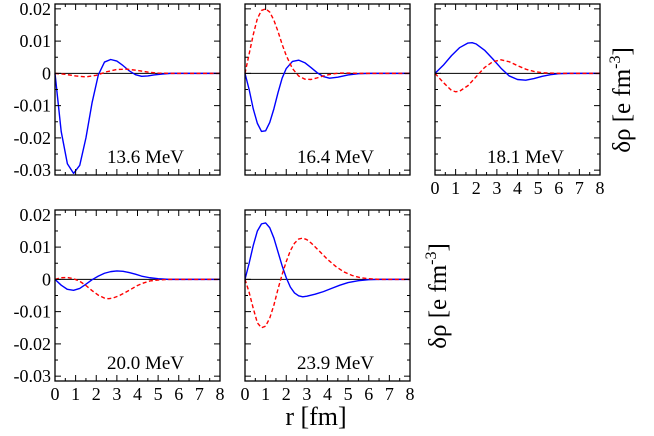 The image size is (654, 436). I want to click on x-axis-label: r [fm], so click(315, 416).